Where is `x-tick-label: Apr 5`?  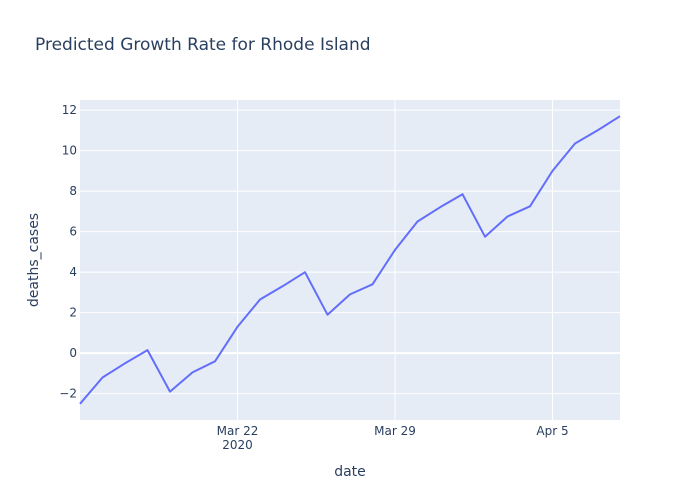 x-tick-label: Apr 5 is located at coordinates (552, 431).